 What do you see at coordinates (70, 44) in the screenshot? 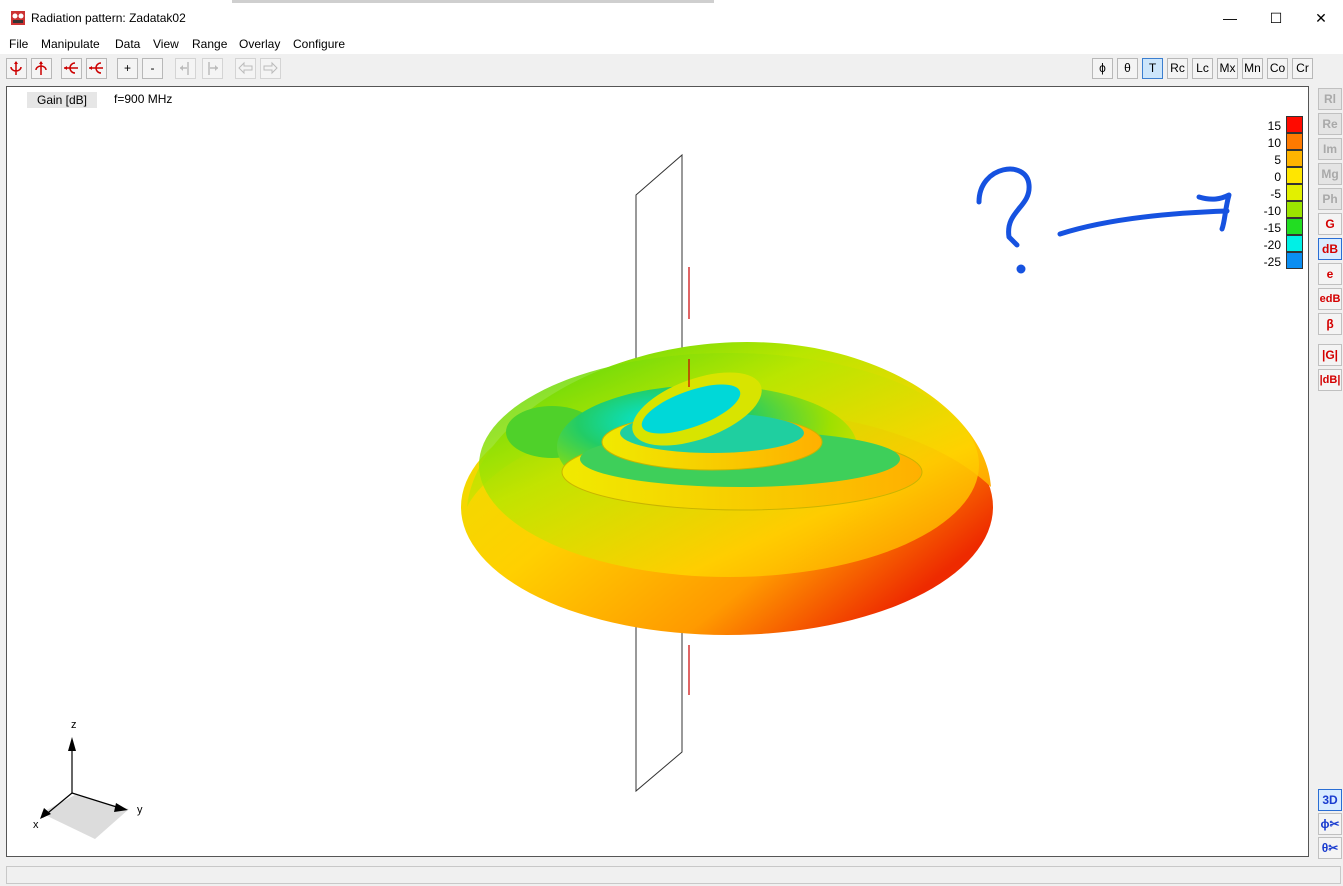
I see `menu-manipulate: Manipulate` at bounding box center [70, 44].